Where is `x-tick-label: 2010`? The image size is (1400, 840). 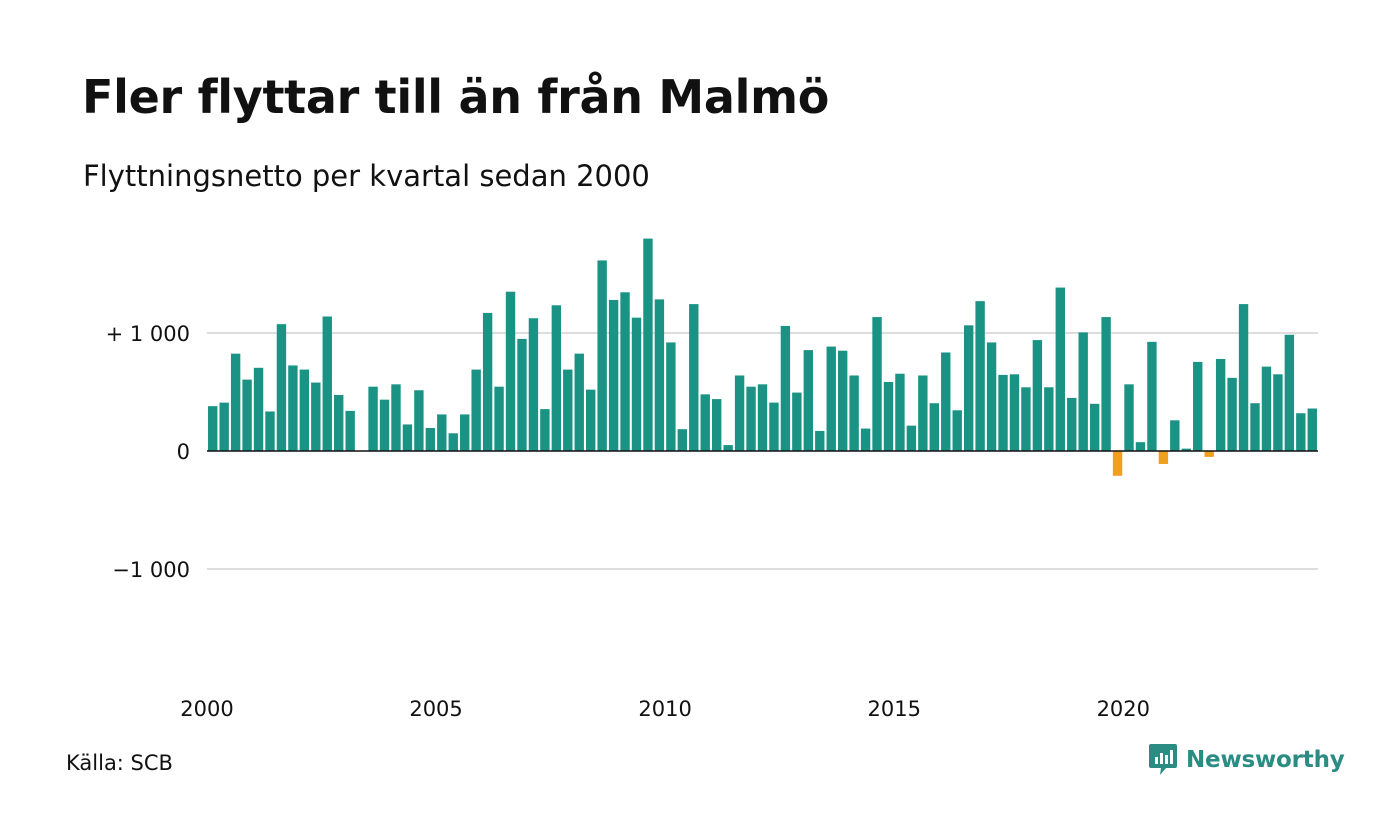
x-tick-label: 2010 is located at coordinates (664, 709).